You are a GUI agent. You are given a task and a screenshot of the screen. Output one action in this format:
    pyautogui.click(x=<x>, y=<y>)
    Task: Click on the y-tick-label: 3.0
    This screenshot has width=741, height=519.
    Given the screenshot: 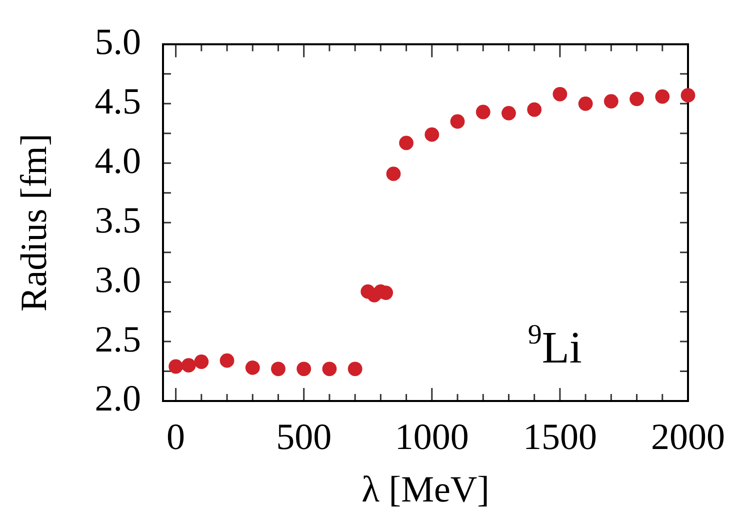 What is the action you would take?
    pyautogui.click(x=117, y=280)
    